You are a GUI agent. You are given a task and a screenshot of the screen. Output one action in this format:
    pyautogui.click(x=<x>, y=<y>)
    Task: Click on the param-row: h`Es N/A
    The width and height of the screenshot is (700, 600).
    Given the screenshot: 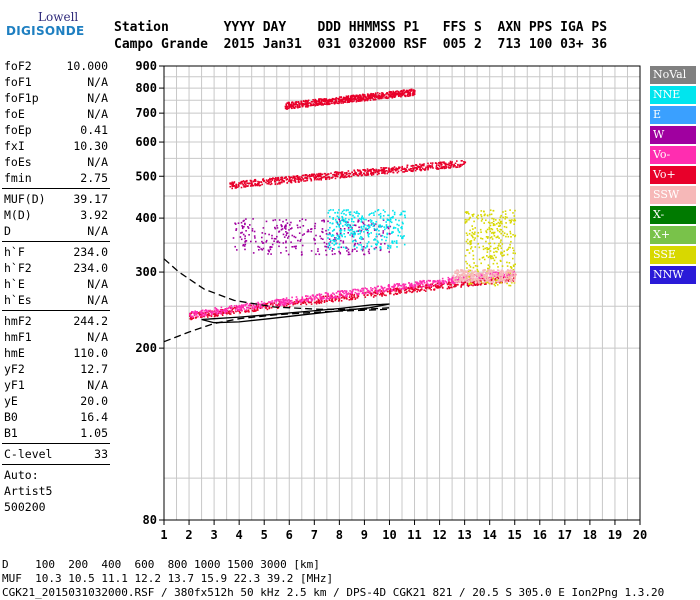 What is the action you would take?
    pyautogui.click(x=56, y=300)
    